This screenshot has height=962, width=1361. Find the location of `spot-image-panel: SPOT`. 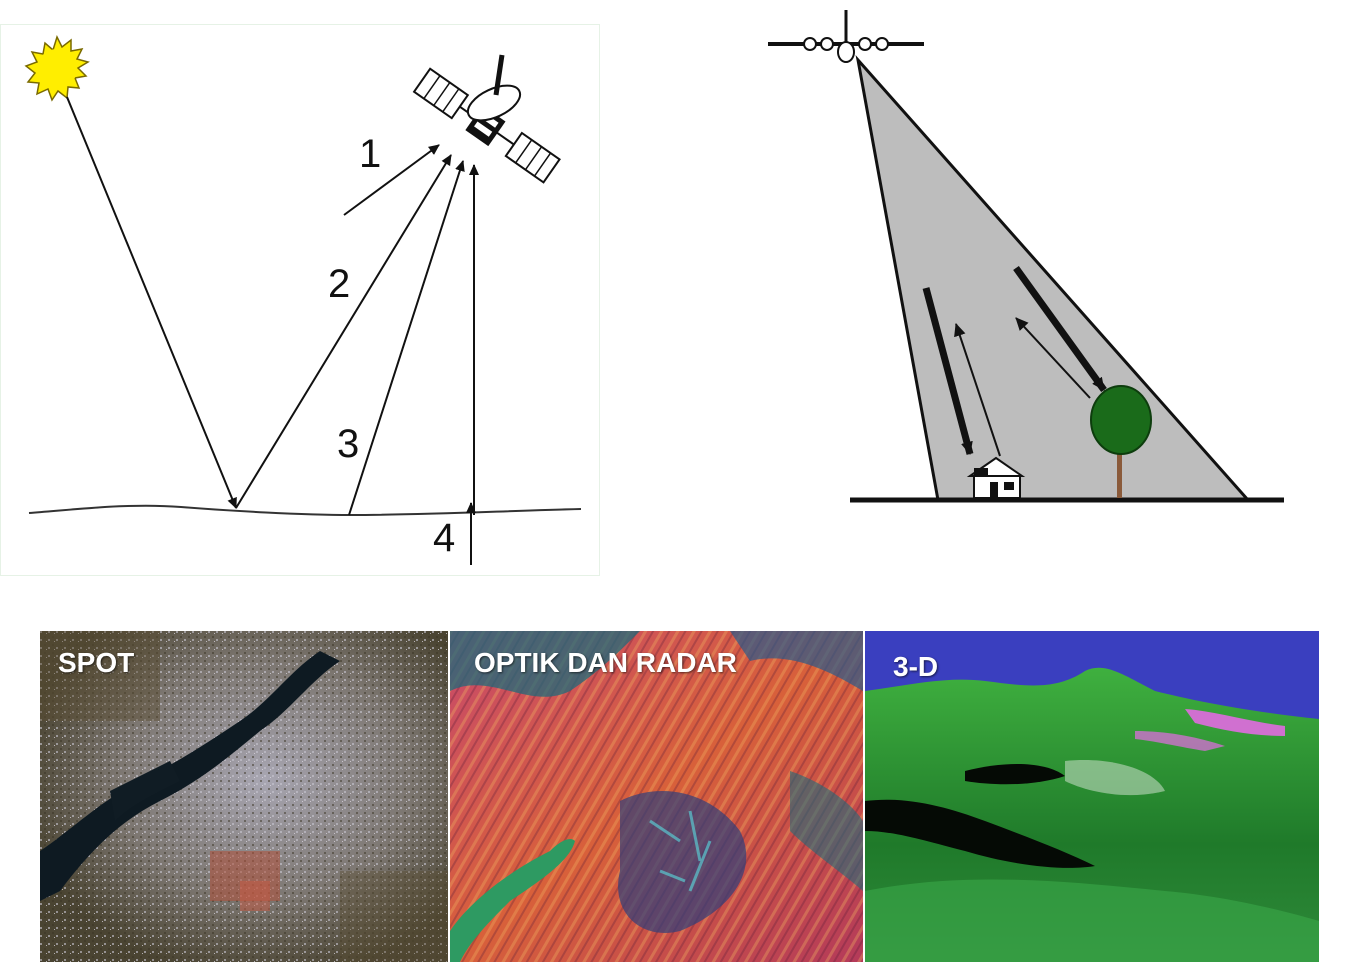

spot-image-panel: SPOT is located at coordinates (244, 796).